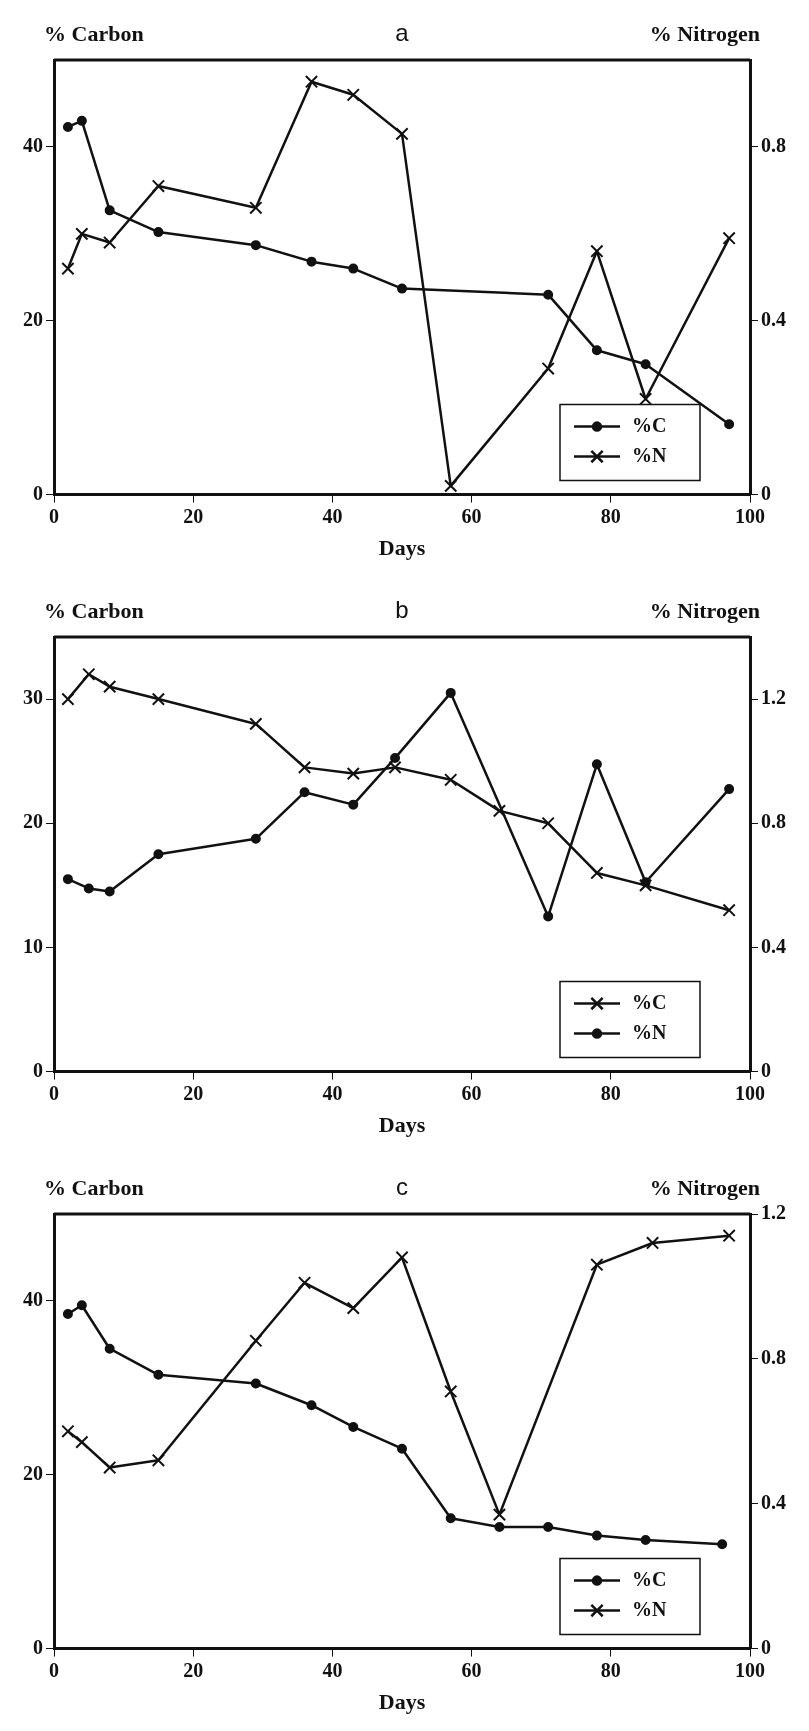 The image size is (809, 1731). What do you see at coordinates (33, 945) in the screenshot?
I see `y-tick-label: 10` at bounding box center [33, 945].